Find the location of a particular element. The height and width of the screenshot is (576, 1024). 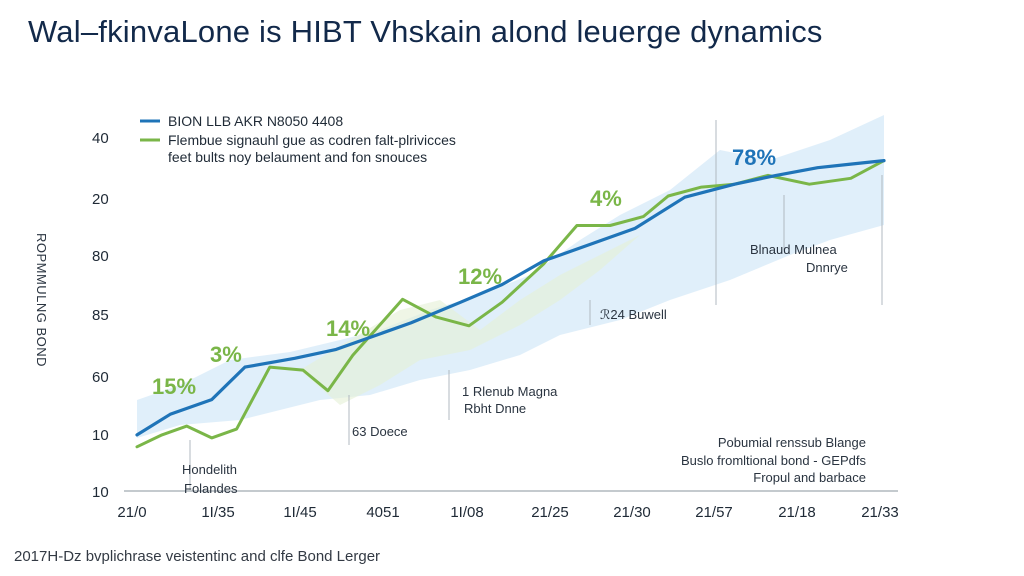

x-tick-label: 4051 is located at coordinates (382, 512).